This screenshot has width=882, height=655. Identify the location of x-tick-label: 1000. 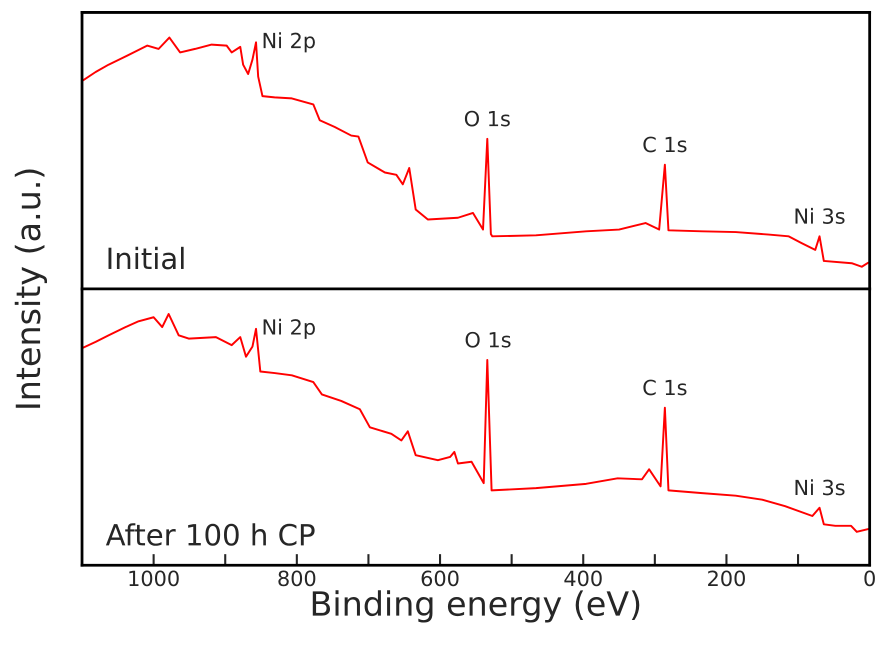
(154, 578).